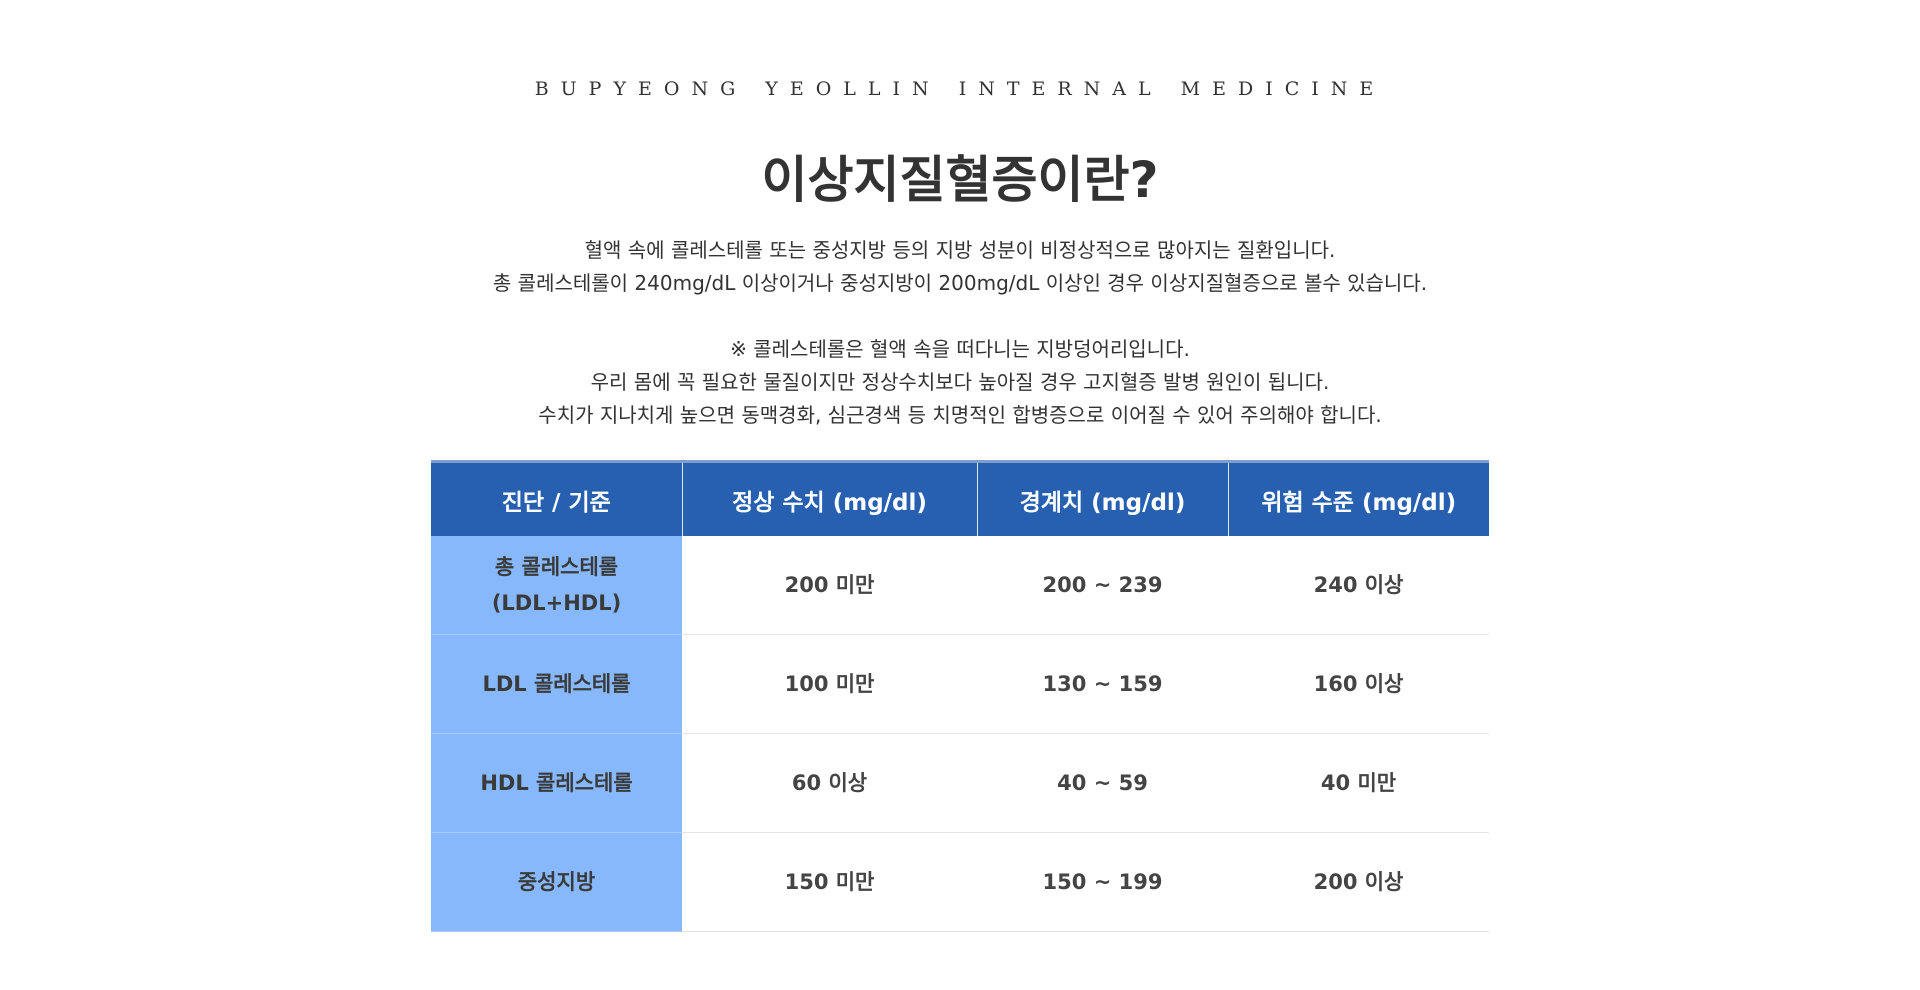 The image size is (1920, 990). Describe the element at coordinates (556, 783) in the screenshot. I see `row-header: HDL 콜레스테롤` at that location.